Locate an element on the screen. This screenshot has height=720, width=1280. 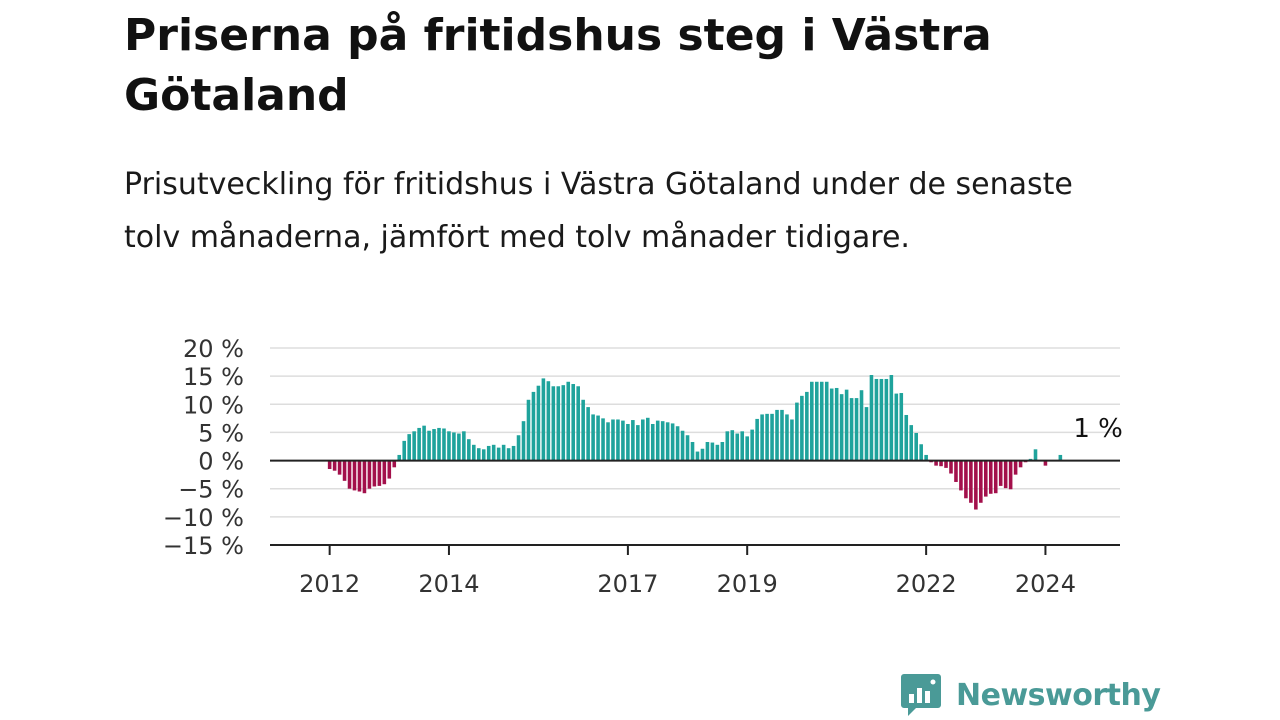
x-axis-ticks: 2012 2014 2017 2019 2022 2024 is located at coordinates (687, 571).